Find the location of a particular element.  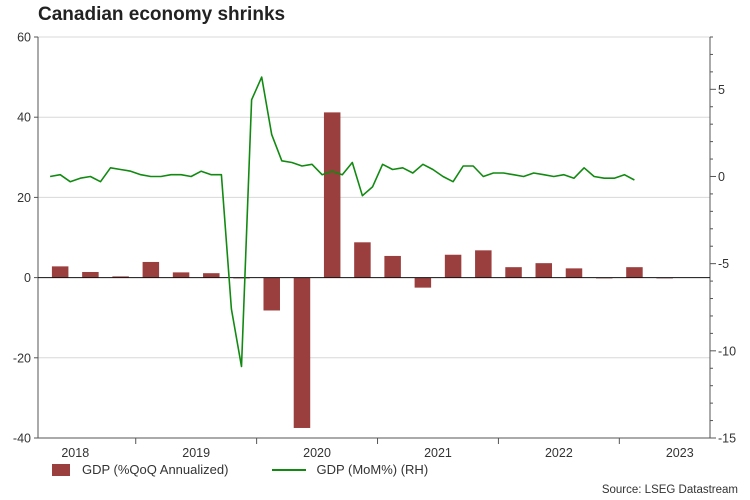

left-tick-label: 20 is located at coordinates (24, 198).